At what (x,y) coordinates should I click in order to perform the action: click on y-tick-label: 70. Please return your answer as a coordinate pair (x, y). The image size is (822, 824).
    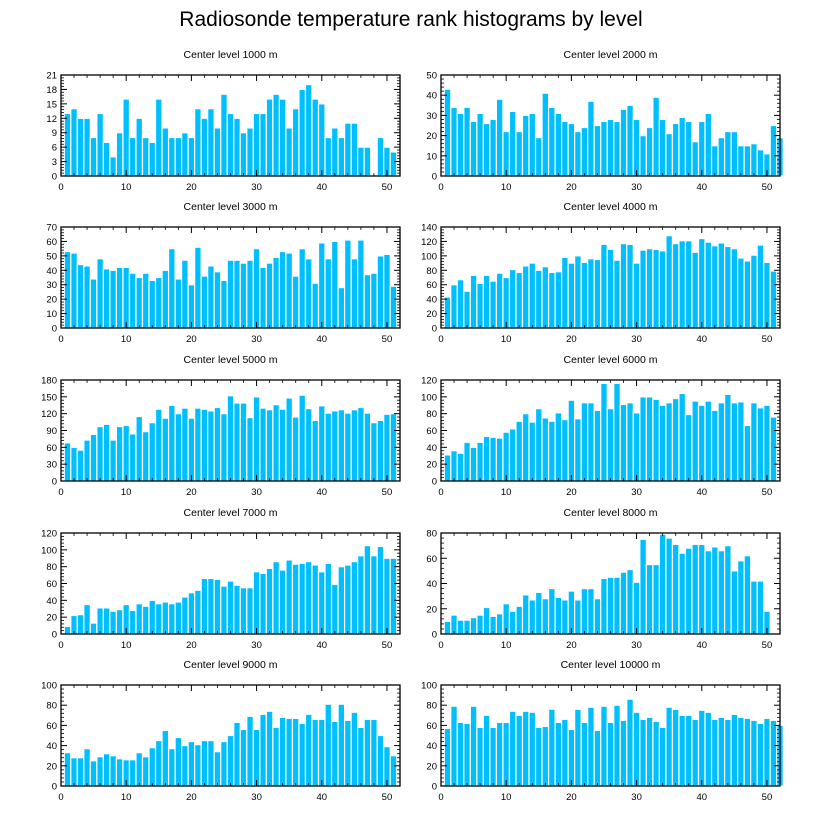
    Looking at the image, I should click on (51, 228).